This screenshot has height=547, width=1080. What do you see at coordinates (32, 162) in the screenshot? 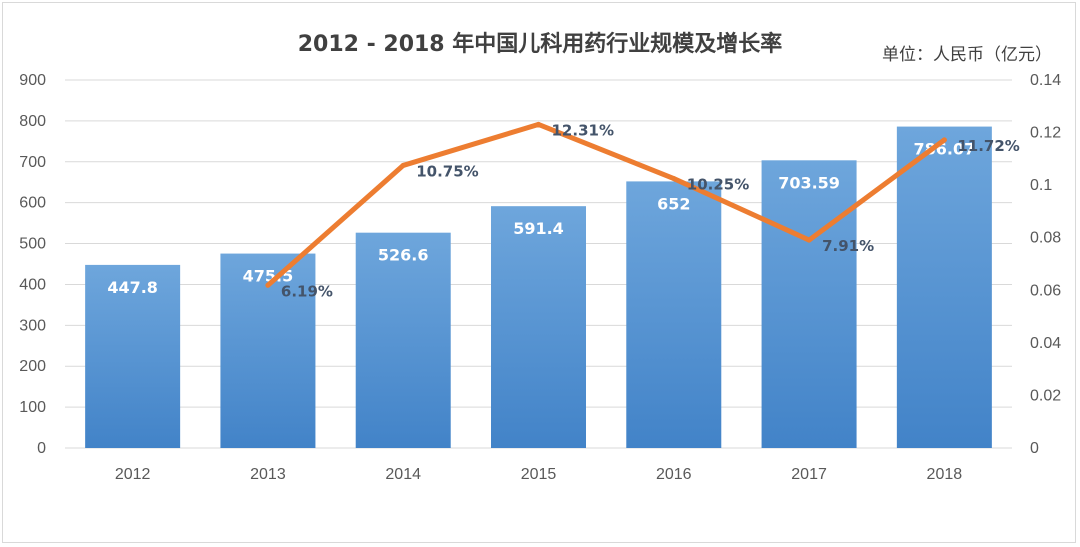
I see `y-left-tick-label: 700` at bounding box center [32, 162].